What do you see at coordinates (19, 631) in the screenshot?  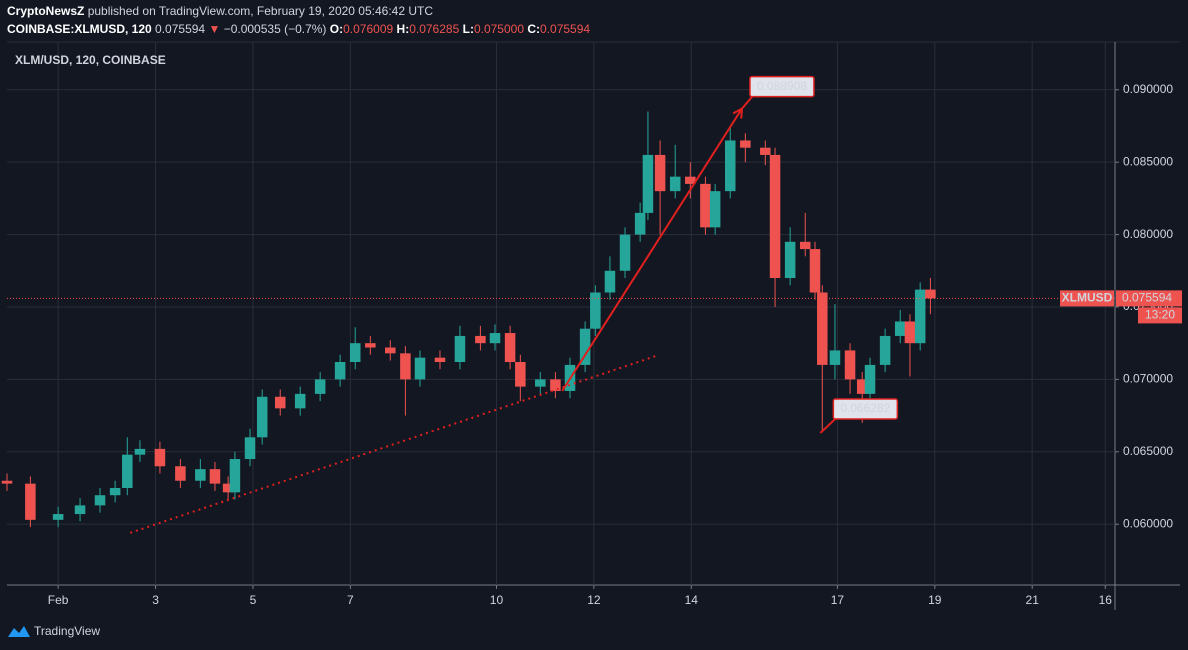 I see `logo-icon` at bounding box center [19, 631].